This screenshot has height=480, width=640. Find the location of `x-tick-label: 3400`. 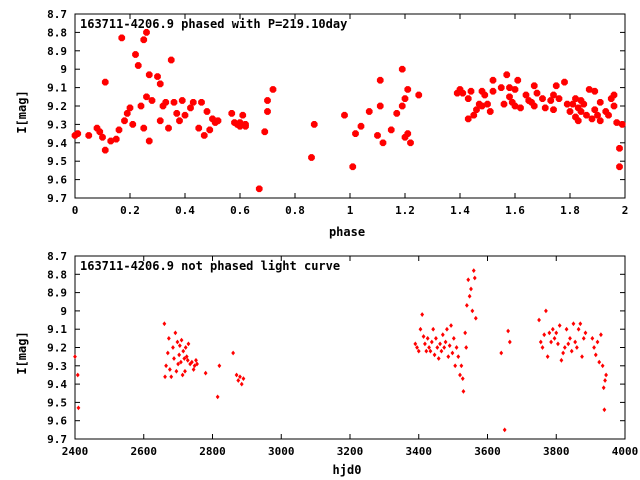

x-tick-label: 3400 is located at coordinates (419, 451).